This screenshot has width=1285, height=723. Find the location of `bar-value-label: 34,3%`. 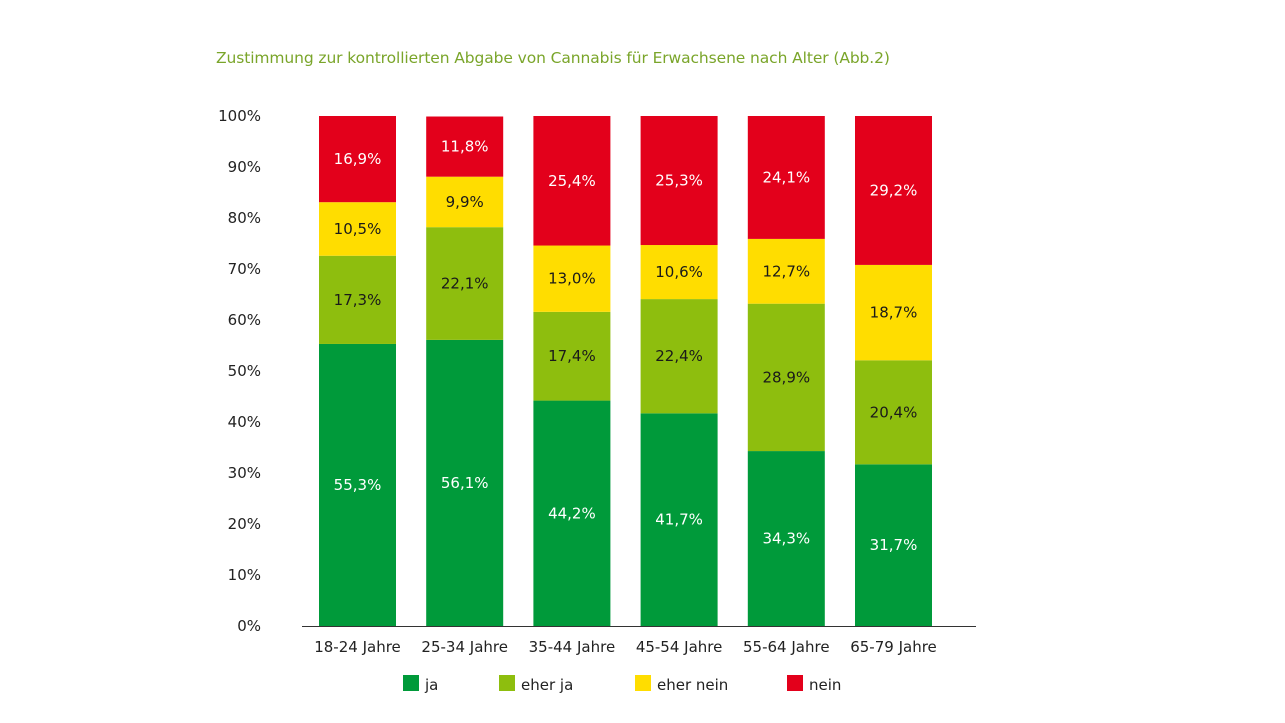

bar-value-label: 34,3% is located at coordinates (786, 539).